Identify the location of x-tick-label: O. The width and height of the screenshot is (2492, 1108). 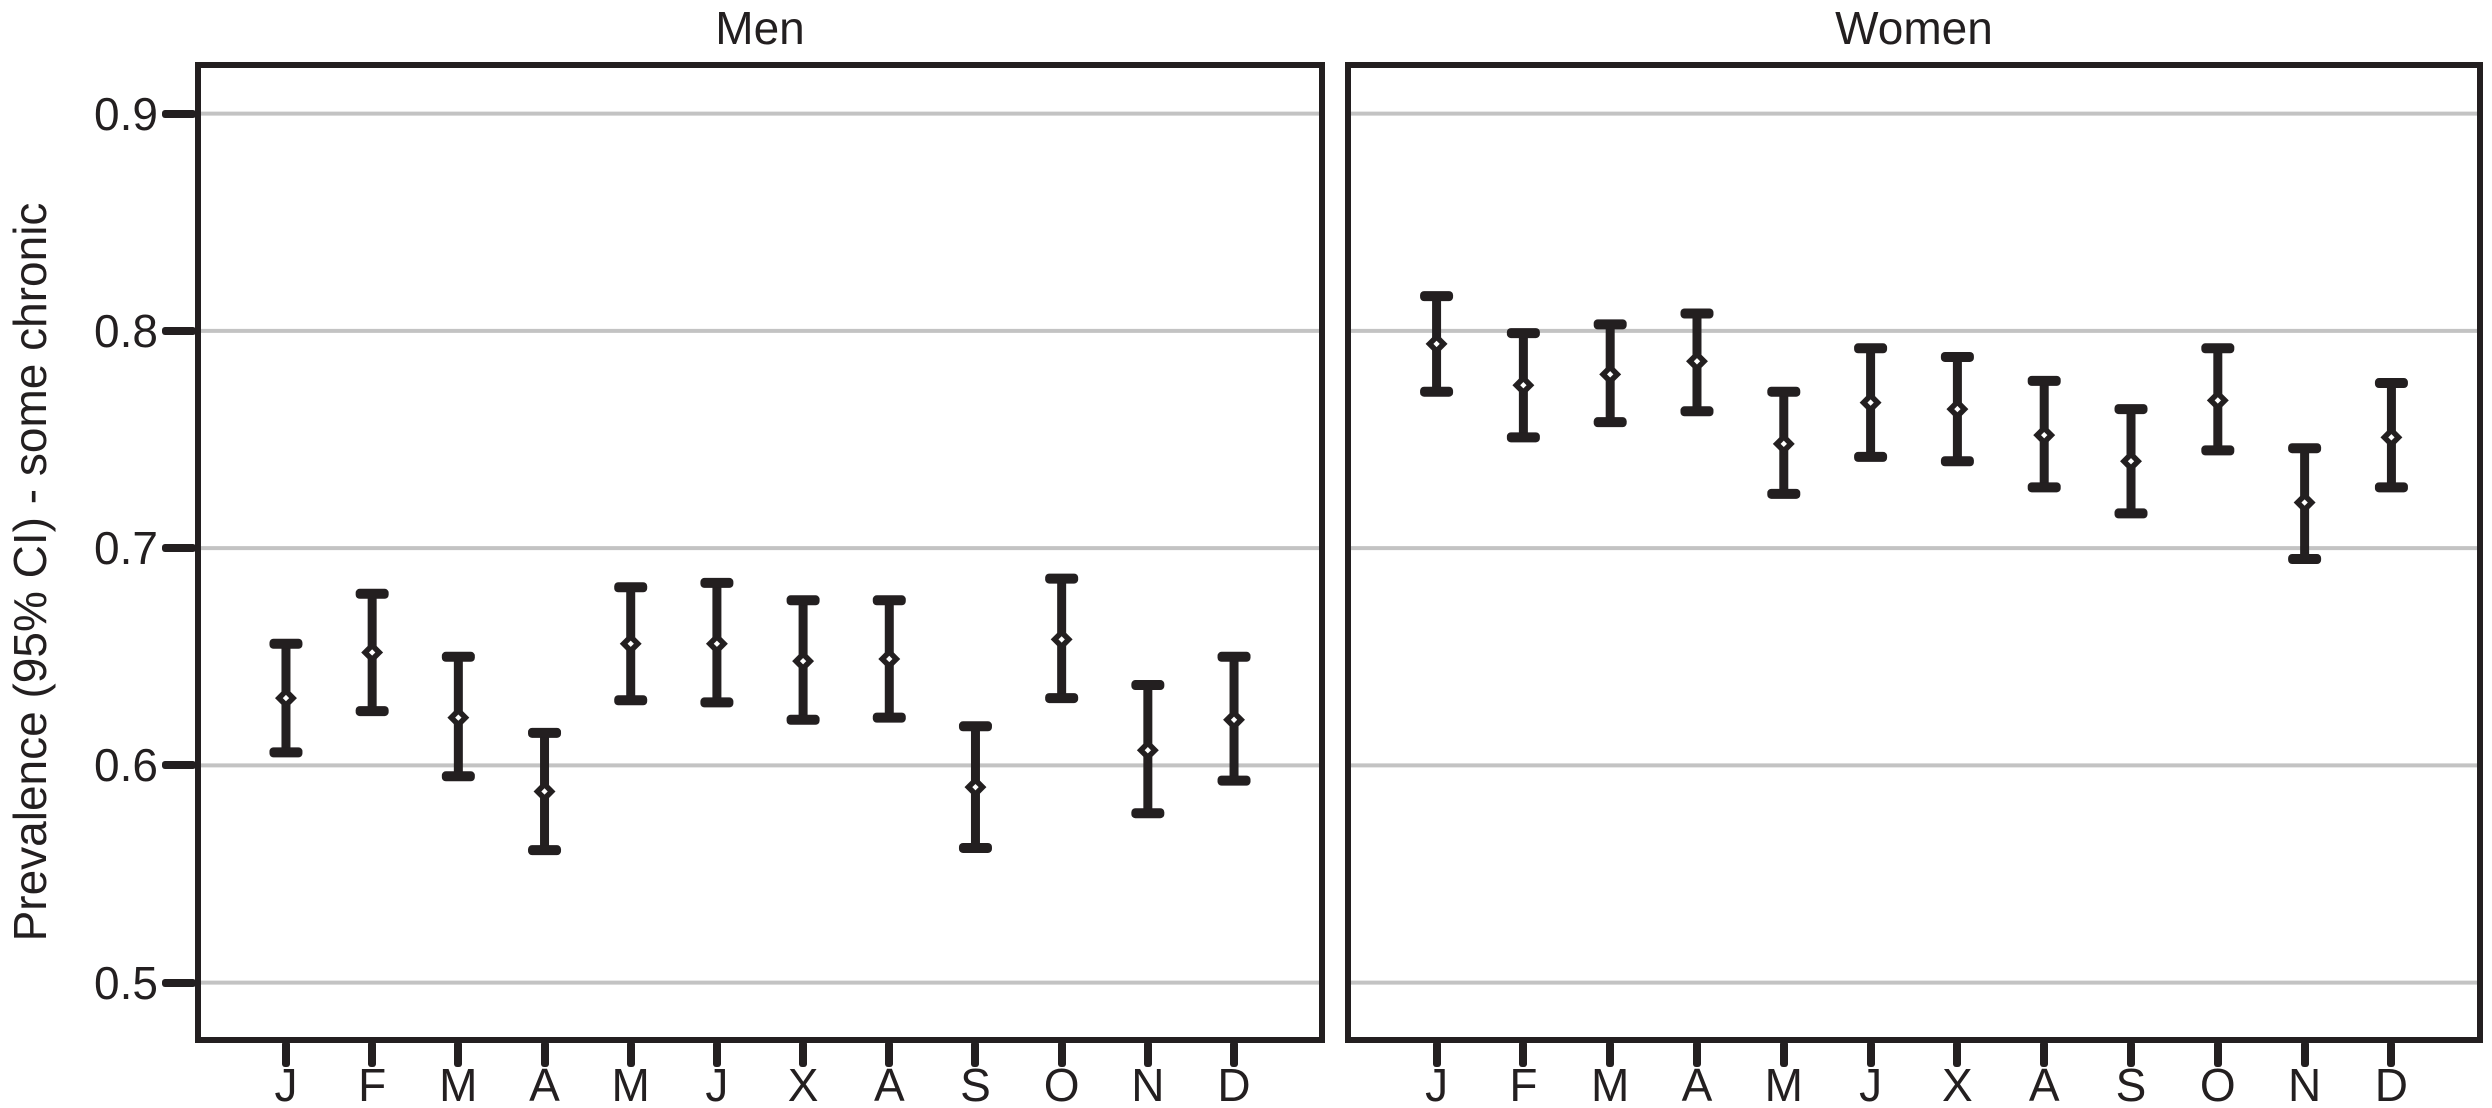
(1061, 1083).